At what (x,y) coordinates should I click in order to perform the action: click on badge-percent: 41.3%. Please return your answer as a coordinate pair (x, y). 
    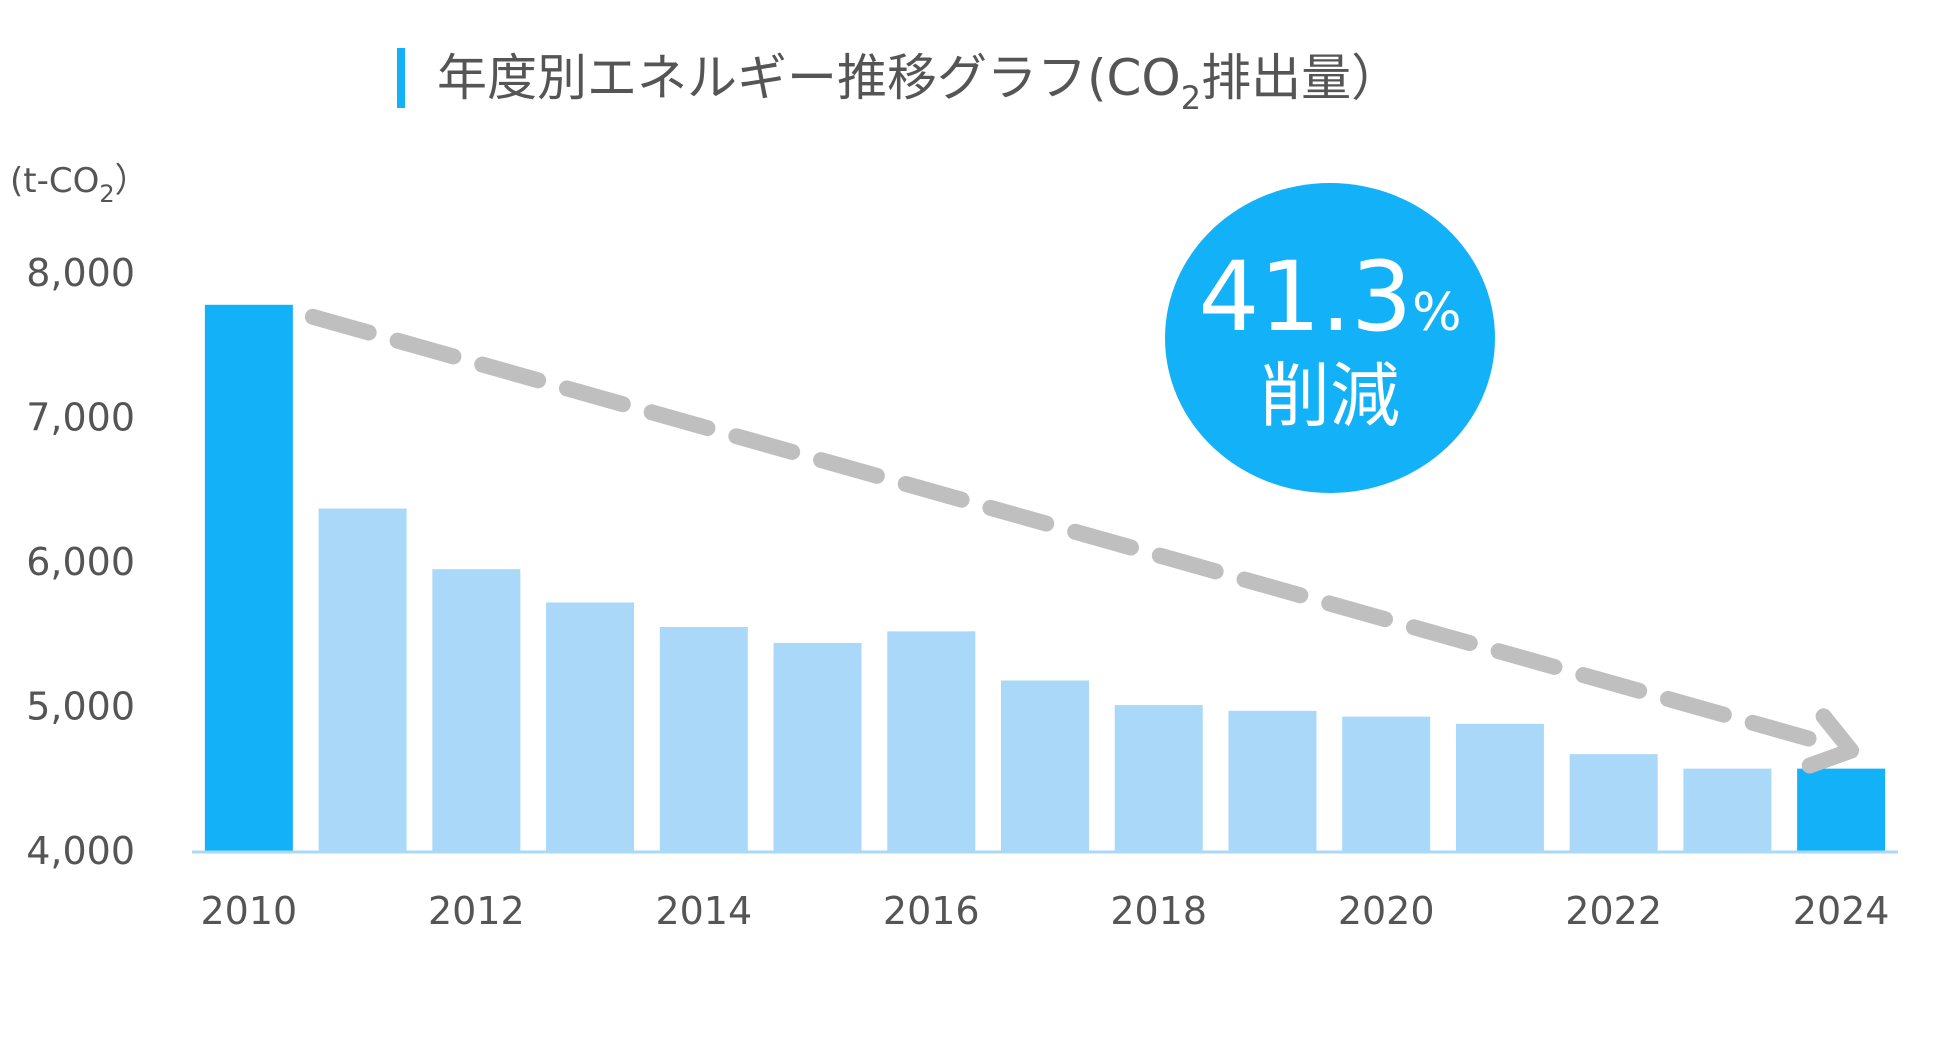
    Looking at the image, I should click on (1329, 297).